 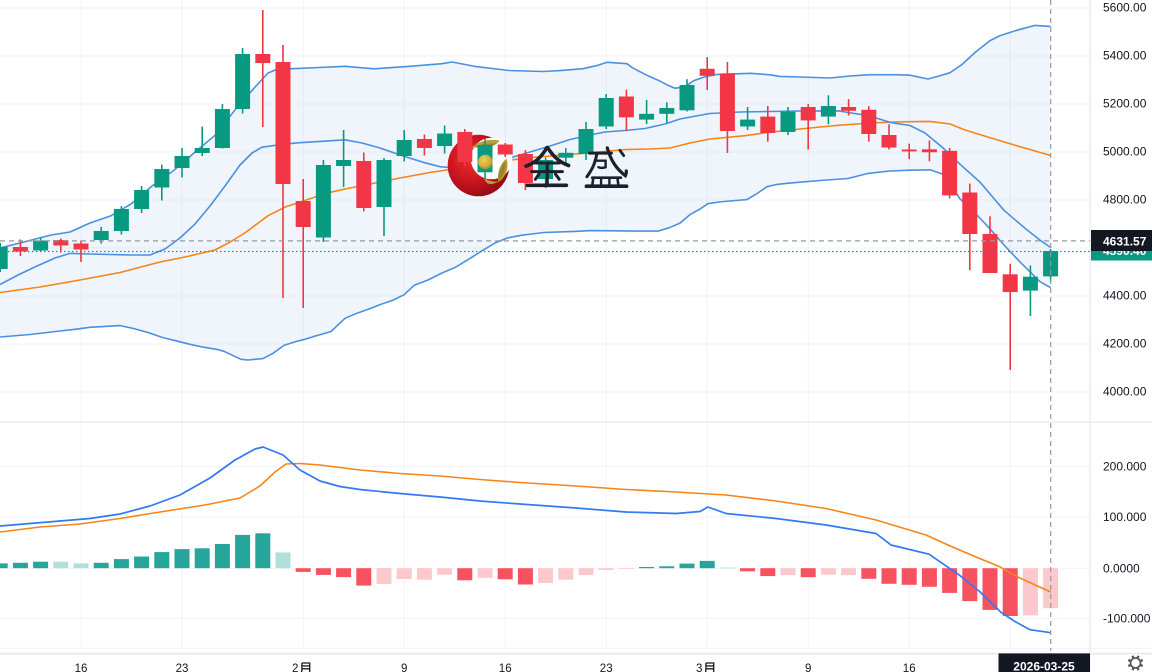 I want to click on svg-text: 5400.00, so click(x=1125, y=56).